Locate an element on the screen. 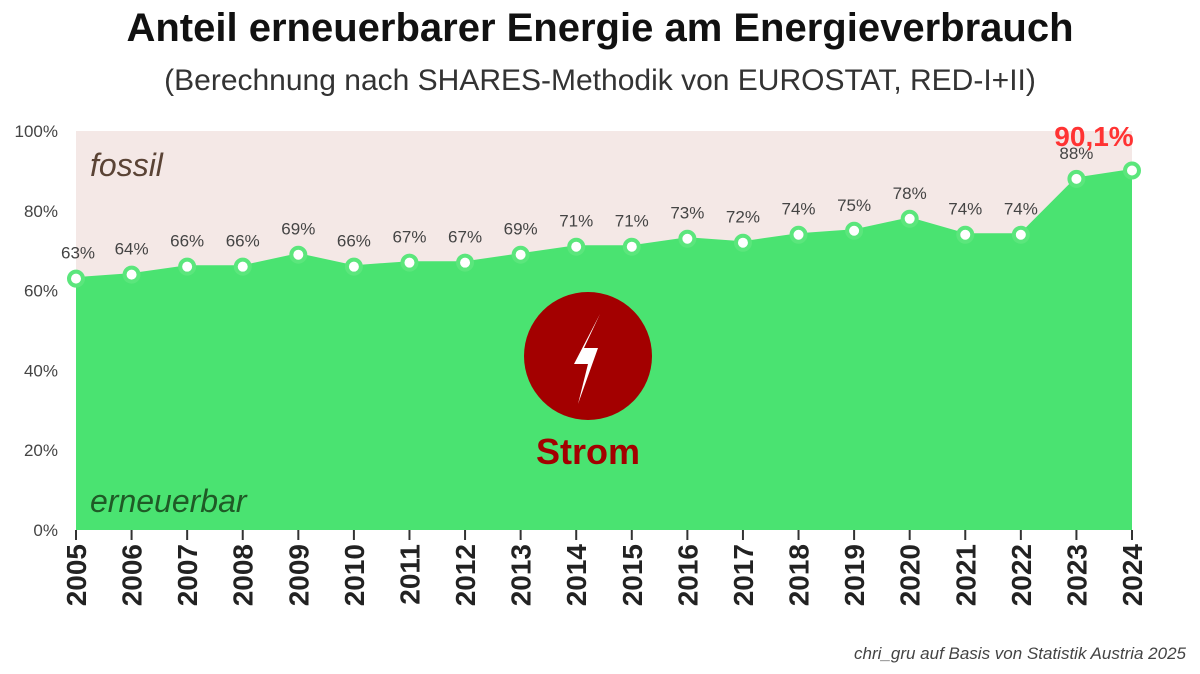 This screenshot has width=1200, height=674. x-tick-label: 2005 is located at coordinates (76, 575).